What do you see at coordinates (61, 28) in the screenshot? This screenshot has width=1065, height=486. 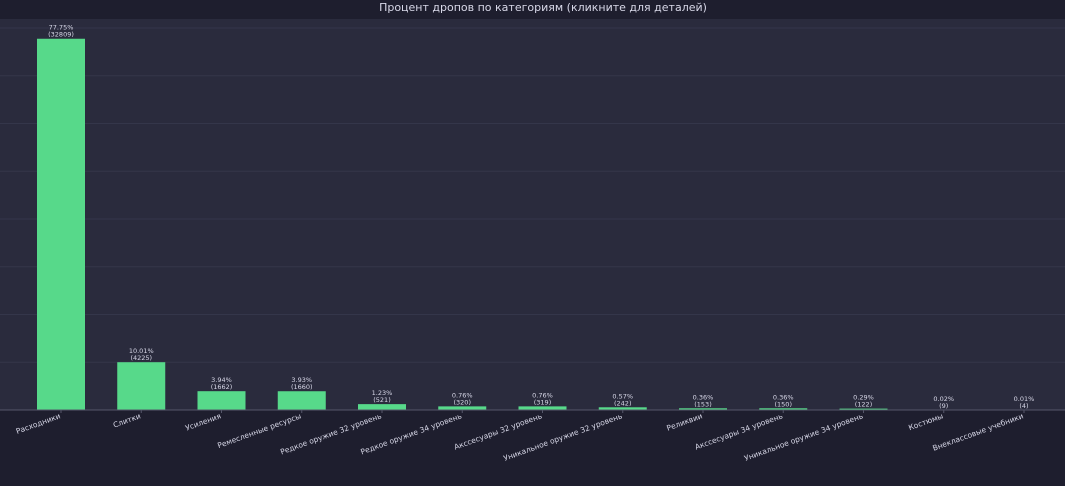 I see `bar-percent-label: 77.75%` at bounding box center [61, 28].